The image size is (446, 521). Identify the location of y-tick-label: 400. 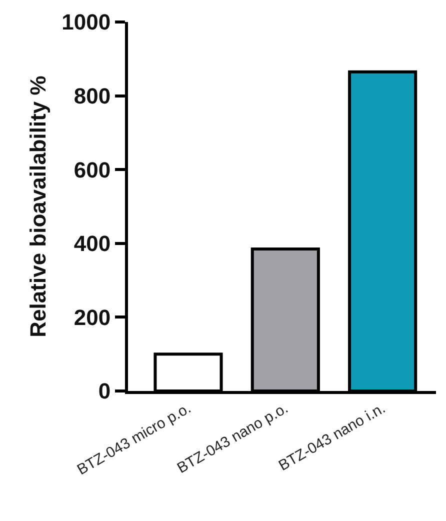
(92, 243).